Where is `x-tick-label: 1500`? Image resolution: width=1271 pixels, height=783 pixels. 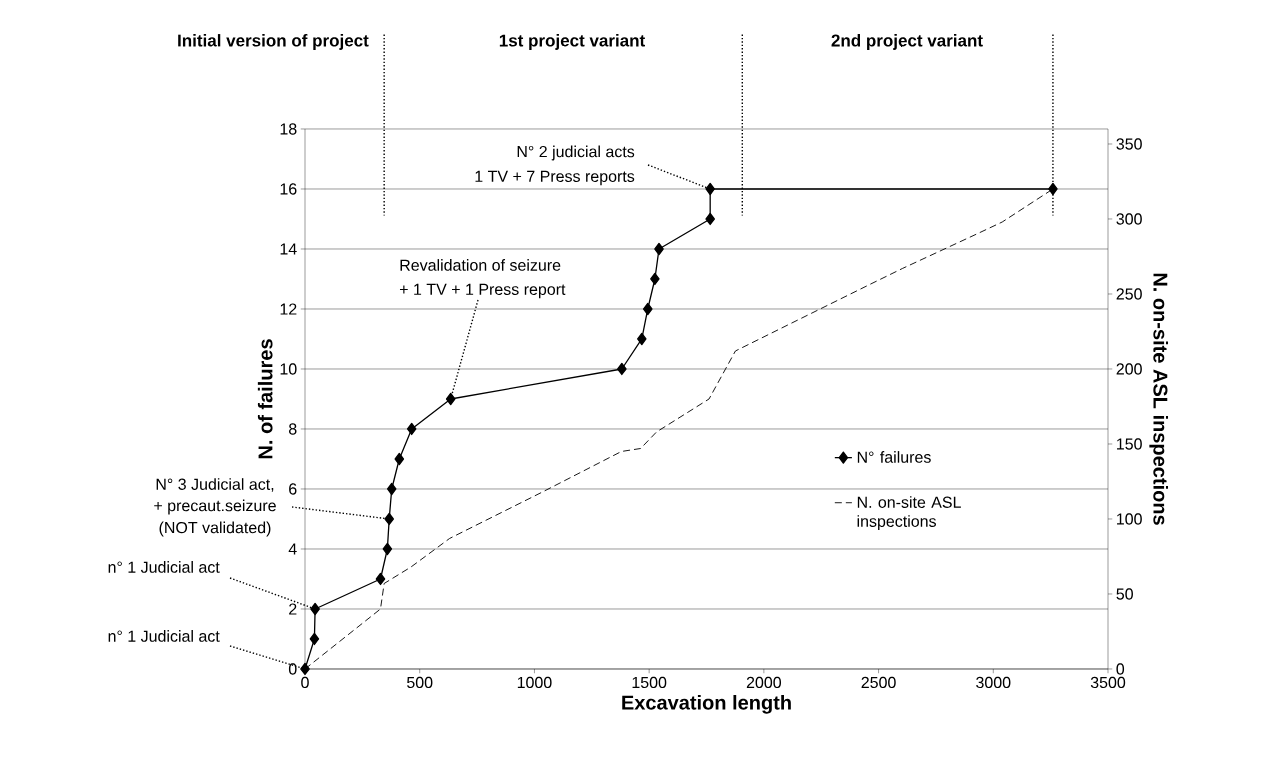
x-tick-label: 1500 is located at coordinates (649, 682).